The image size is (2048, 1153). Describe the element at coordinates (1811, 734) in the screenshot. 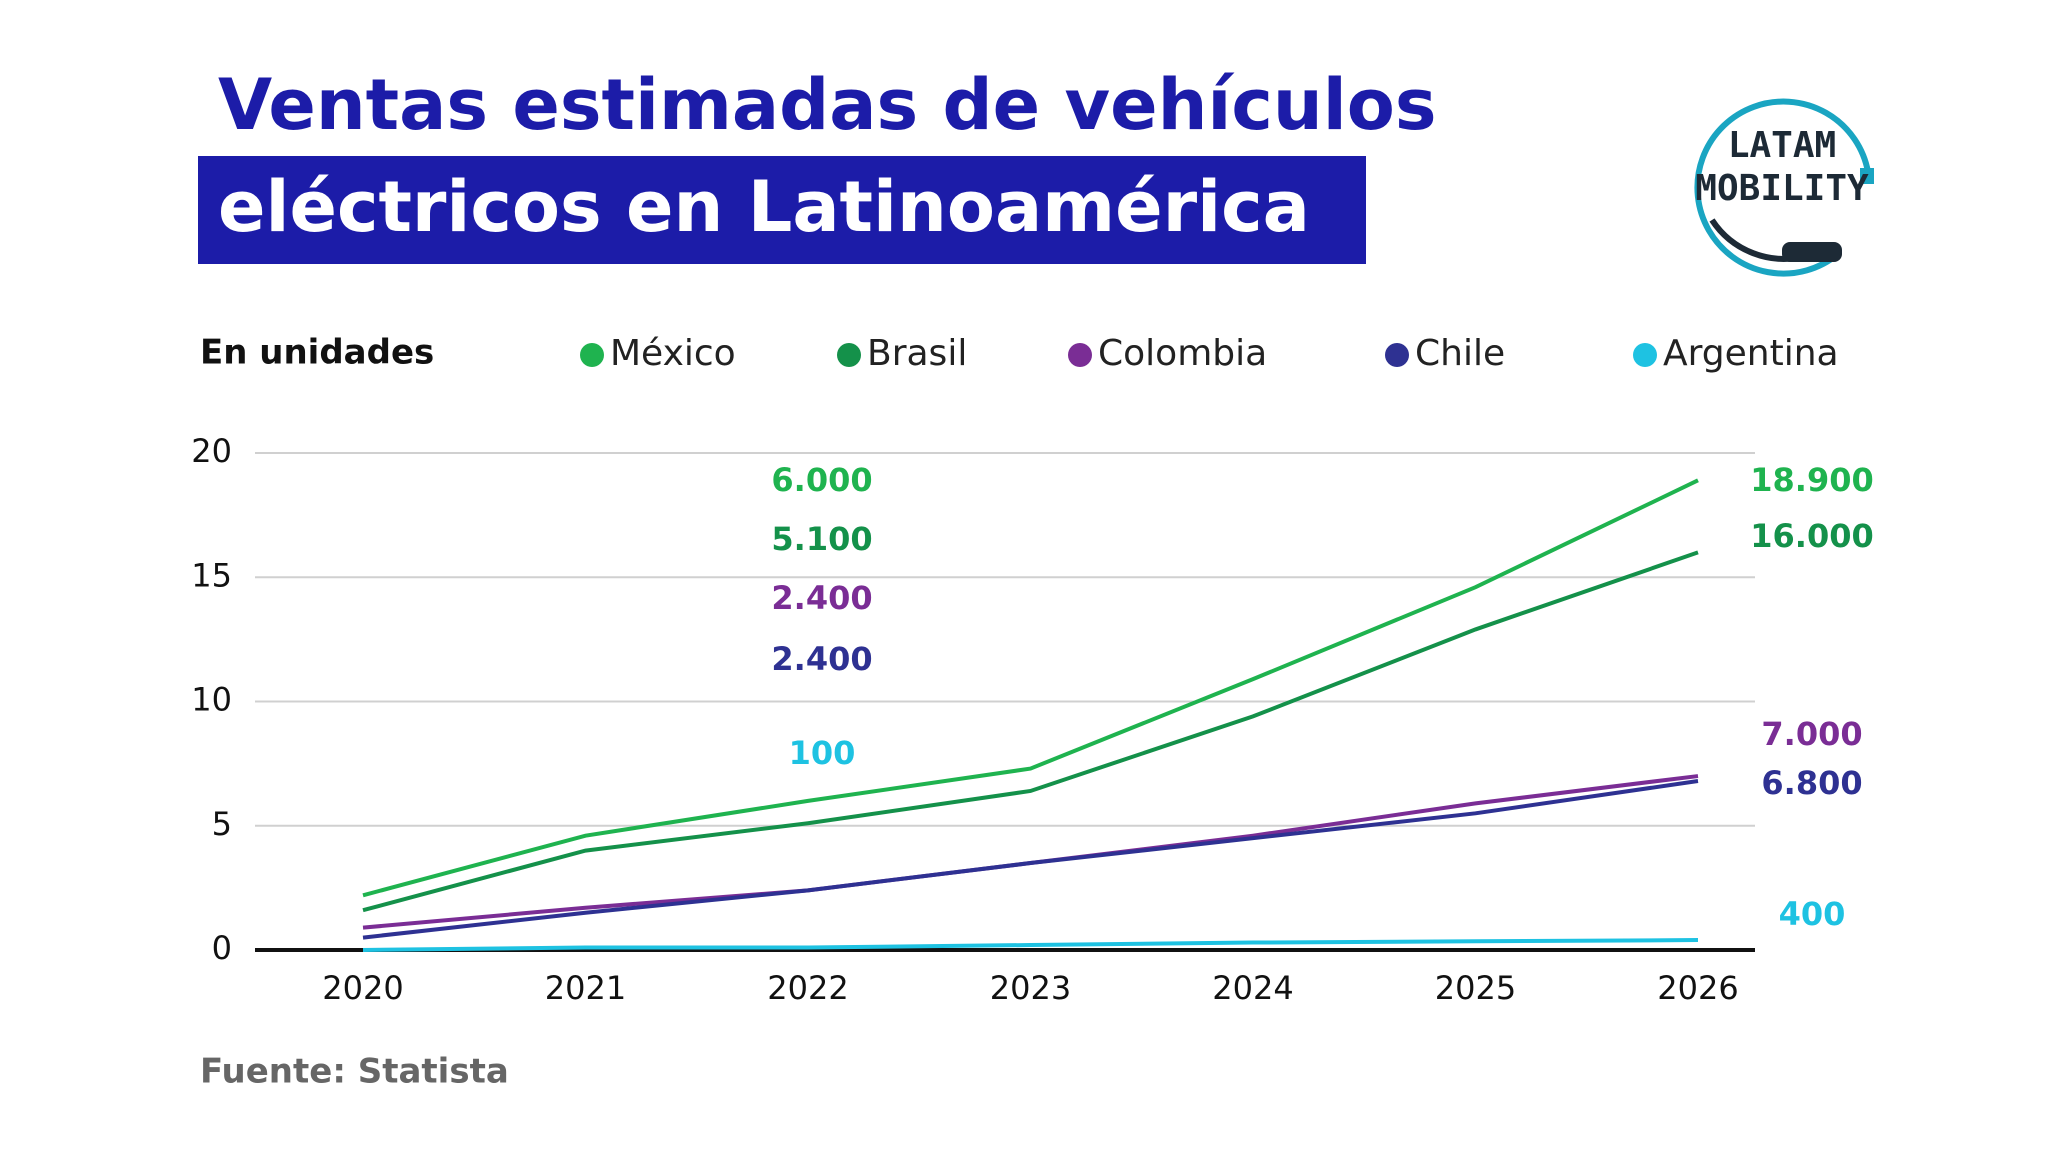

I see `value-label: 7.000` at that location.